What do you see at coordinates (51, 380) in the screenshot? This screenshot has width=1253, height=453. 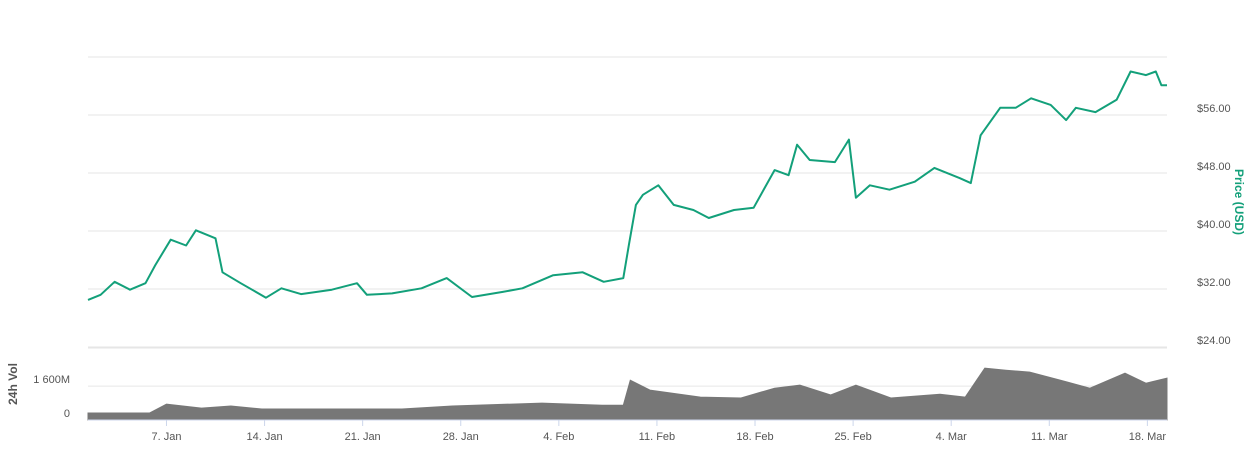 I see `y-tick-label: 1 600M` at bounding box center [51, 380].